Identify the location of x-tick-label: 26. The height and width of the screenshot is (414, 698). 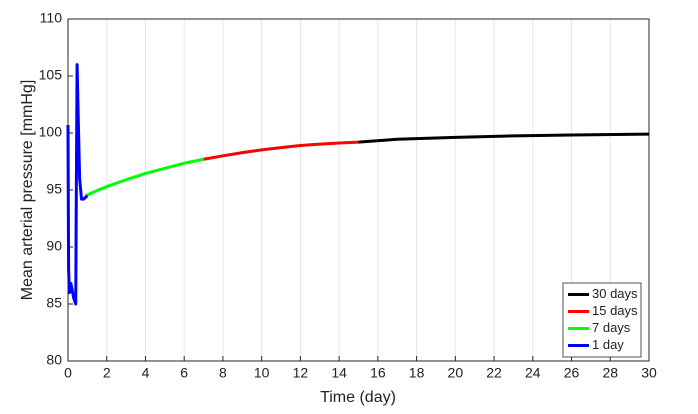
(572, 373).